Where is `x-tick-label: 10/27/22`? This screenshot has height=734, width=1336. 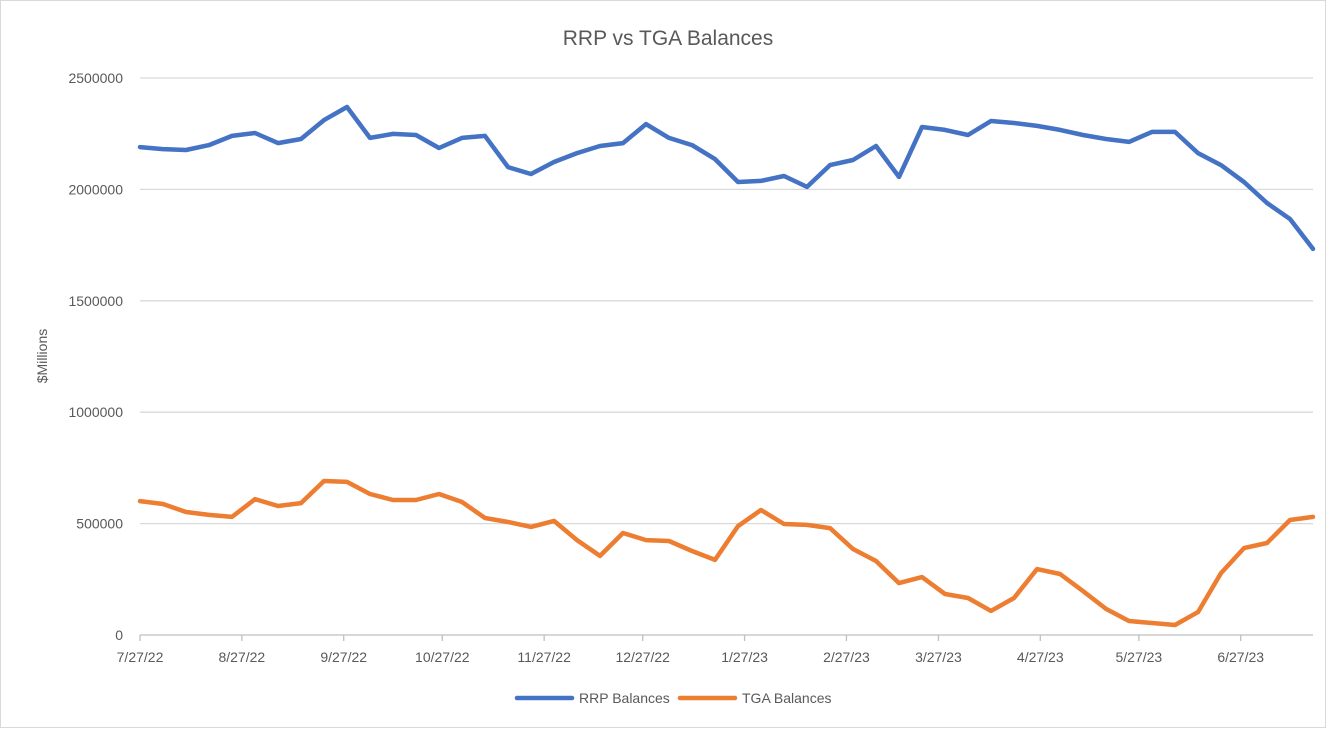 x-tick-label: 10/27/22 is located at coordinates (442, 657).